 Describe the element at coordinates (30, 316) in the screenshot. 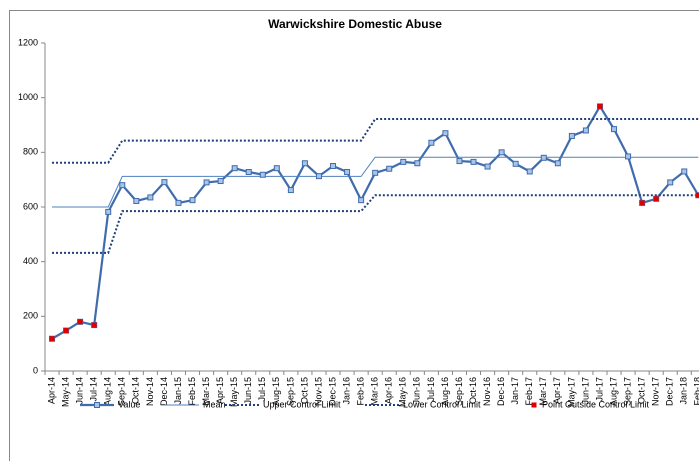

I see `y-tick-label: 200` at that location.